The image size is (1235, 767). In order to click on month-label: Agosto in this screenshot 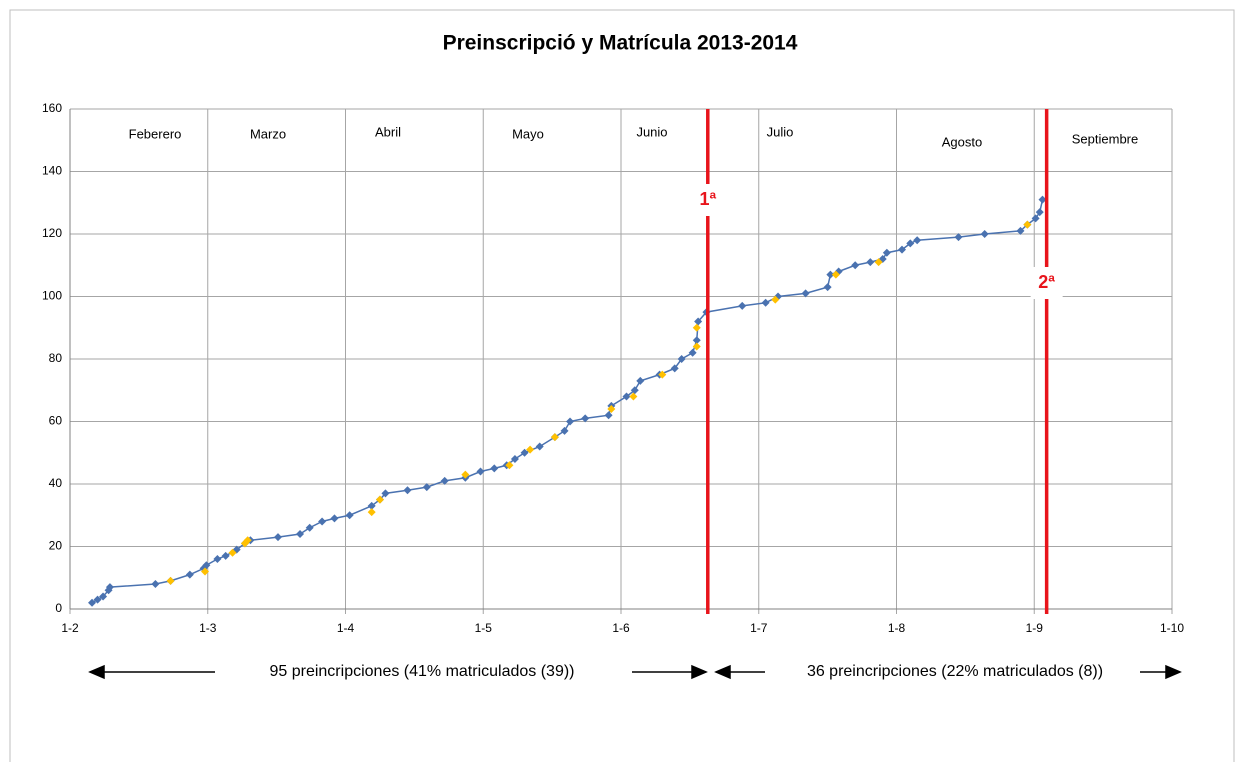, I will do `click(962, 141)`.